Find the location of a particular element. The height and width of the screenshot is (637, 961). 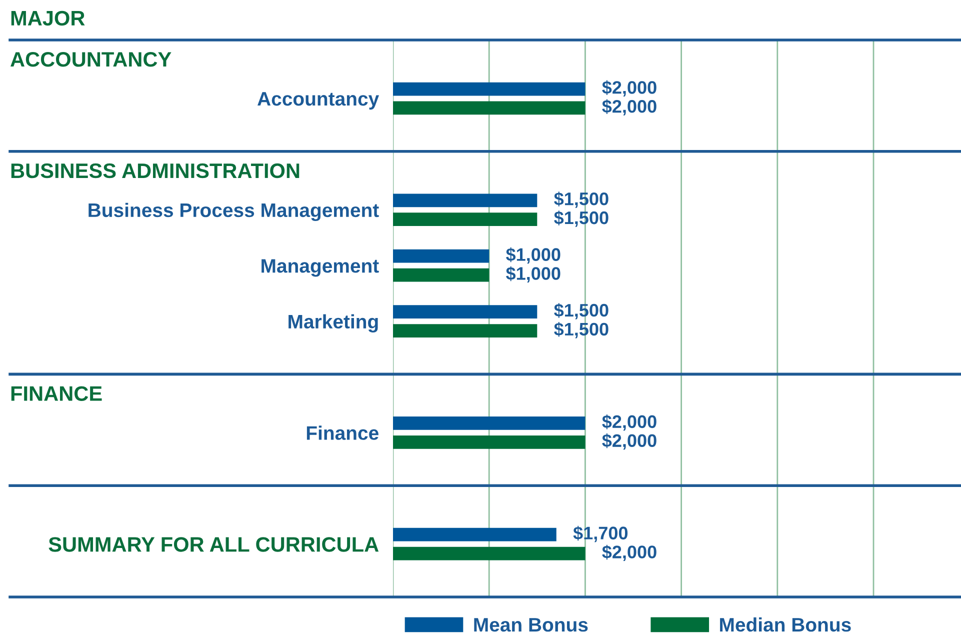

data-label: $1,700 is located at coordinates (600, 534).